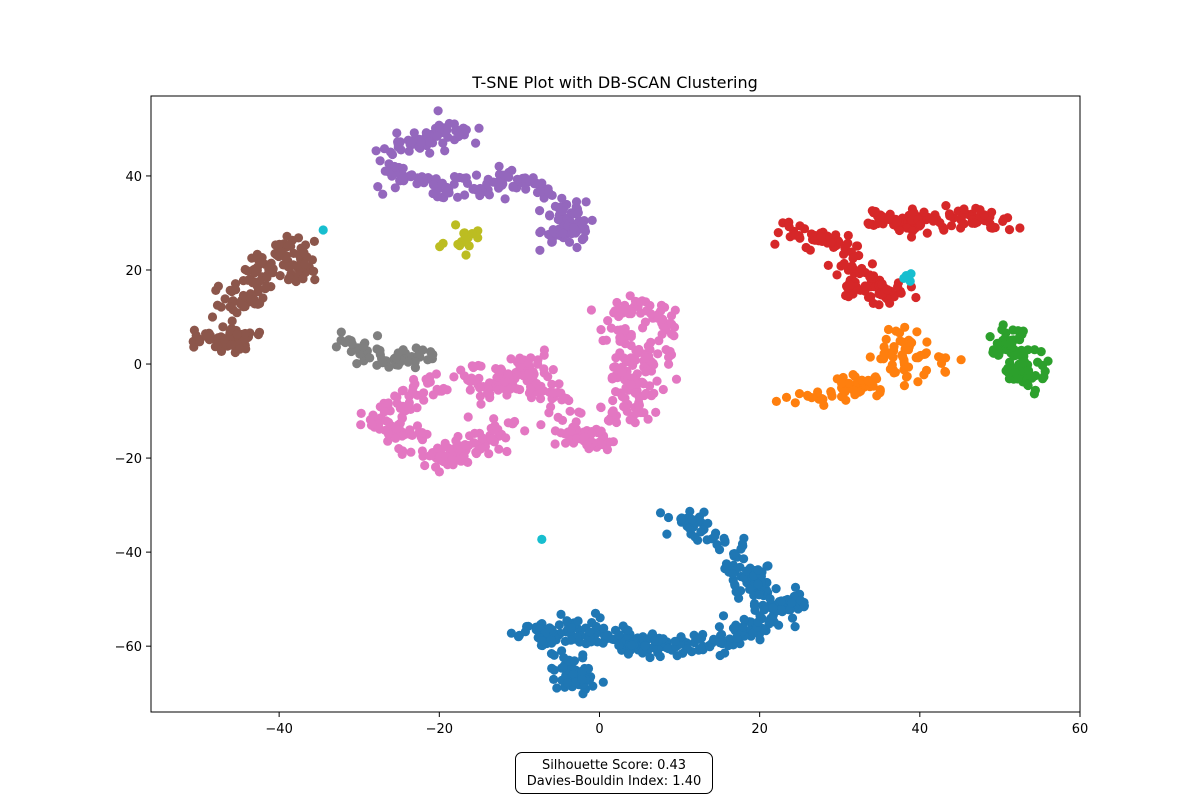 The width and height of the screenshot is (1200, 800). Describe the element at coordinates (614, 781) in the screenshot. I see `davies-bouldin-index: Davies-Bouldin Index: 1.40` at that location.